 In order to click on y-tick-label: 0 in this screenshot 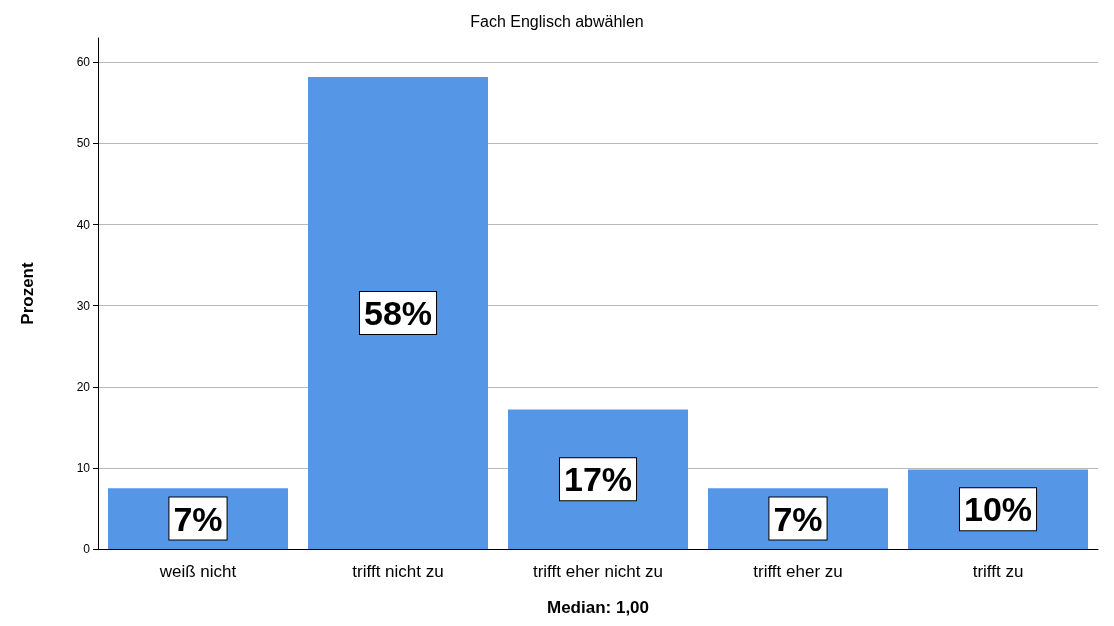, I will do `click(87, 549)`.